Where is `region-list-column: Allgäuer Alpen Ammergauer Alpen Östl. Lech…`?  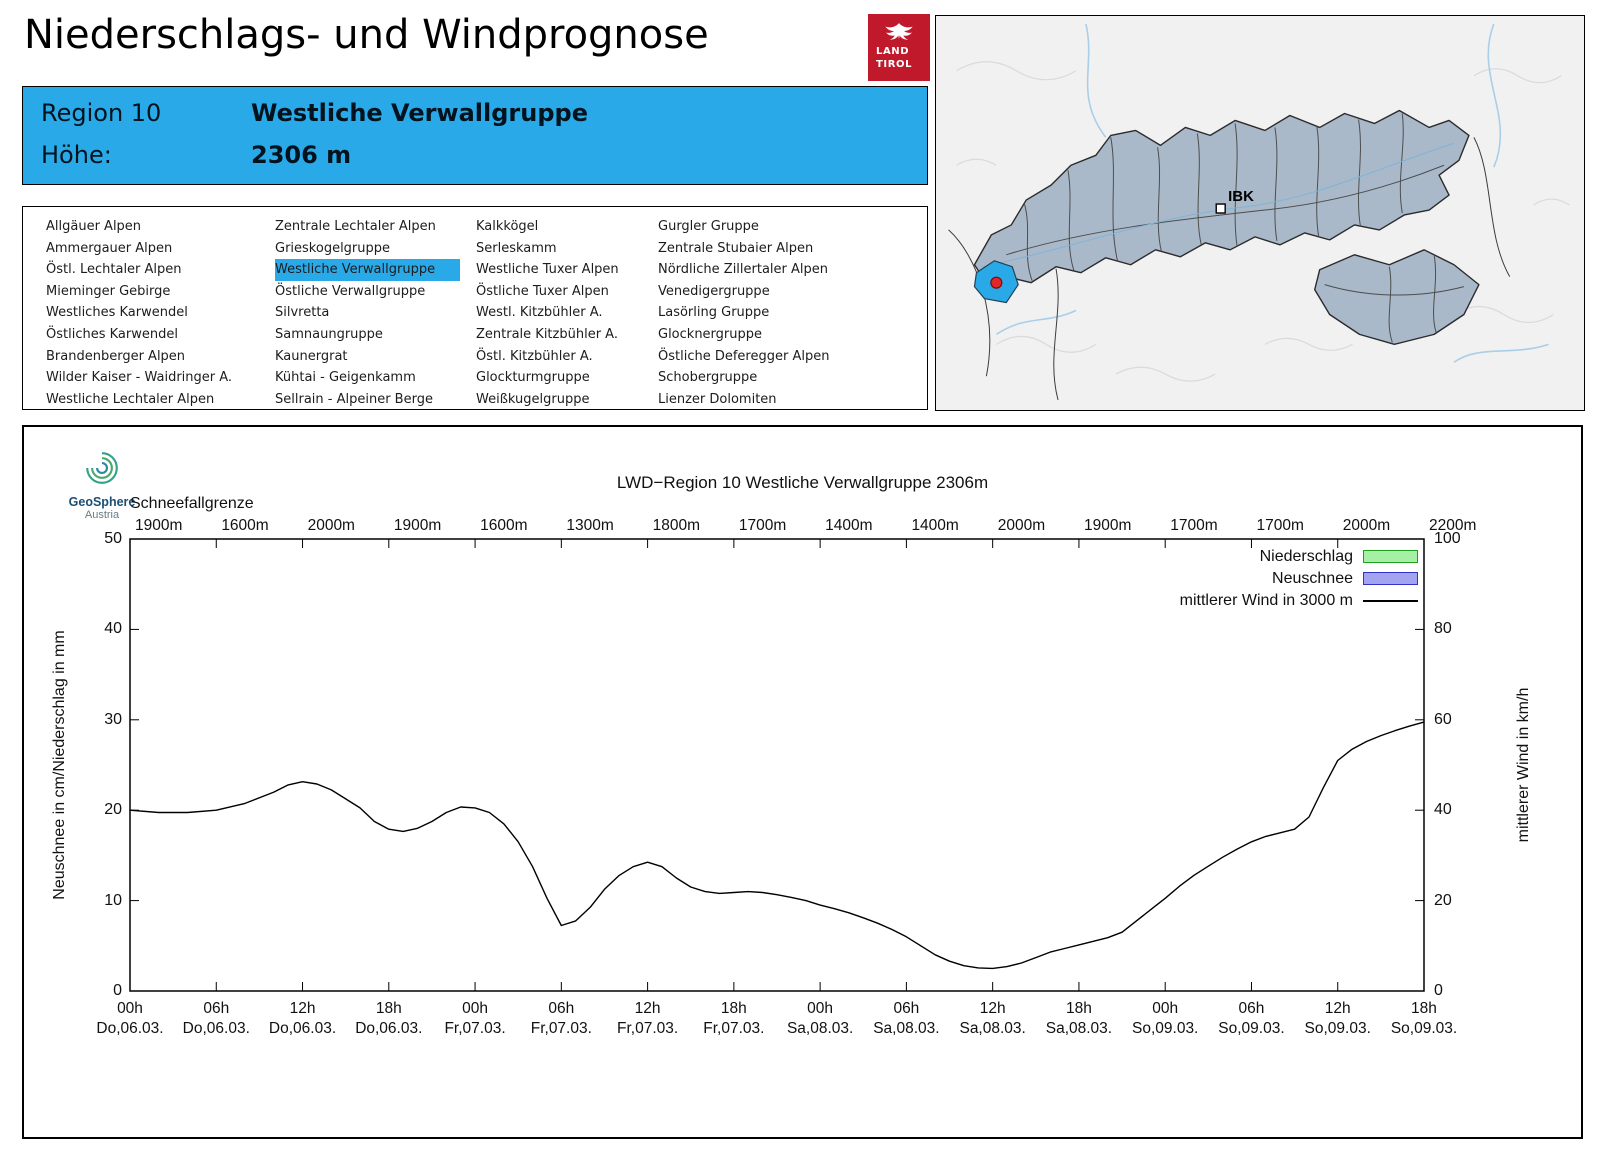 region-list-column: Allgäuer Alpen Ammergauer Alpen Östl. Lech… is located at coordinates (160, 312).